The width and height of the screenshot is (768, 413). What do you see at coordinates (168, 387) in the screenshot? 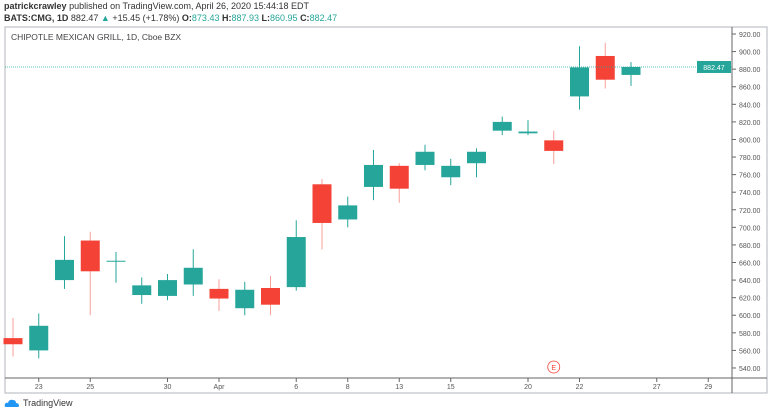
I see `x-tick-label: 30` at bounding box center [168, 387].